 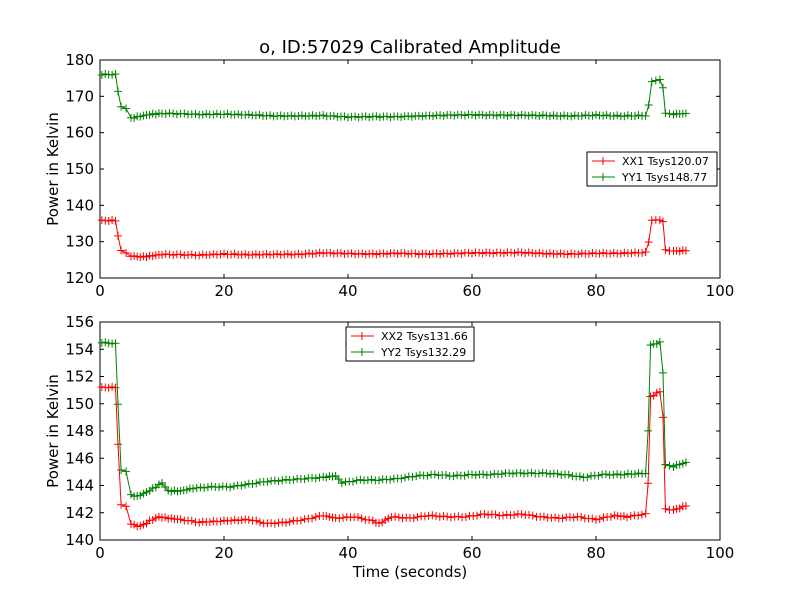 What do you see at coordinates (79, 349) in the screenshot?
I see `y-tick-label: 154` at bounding box center [79, 349].